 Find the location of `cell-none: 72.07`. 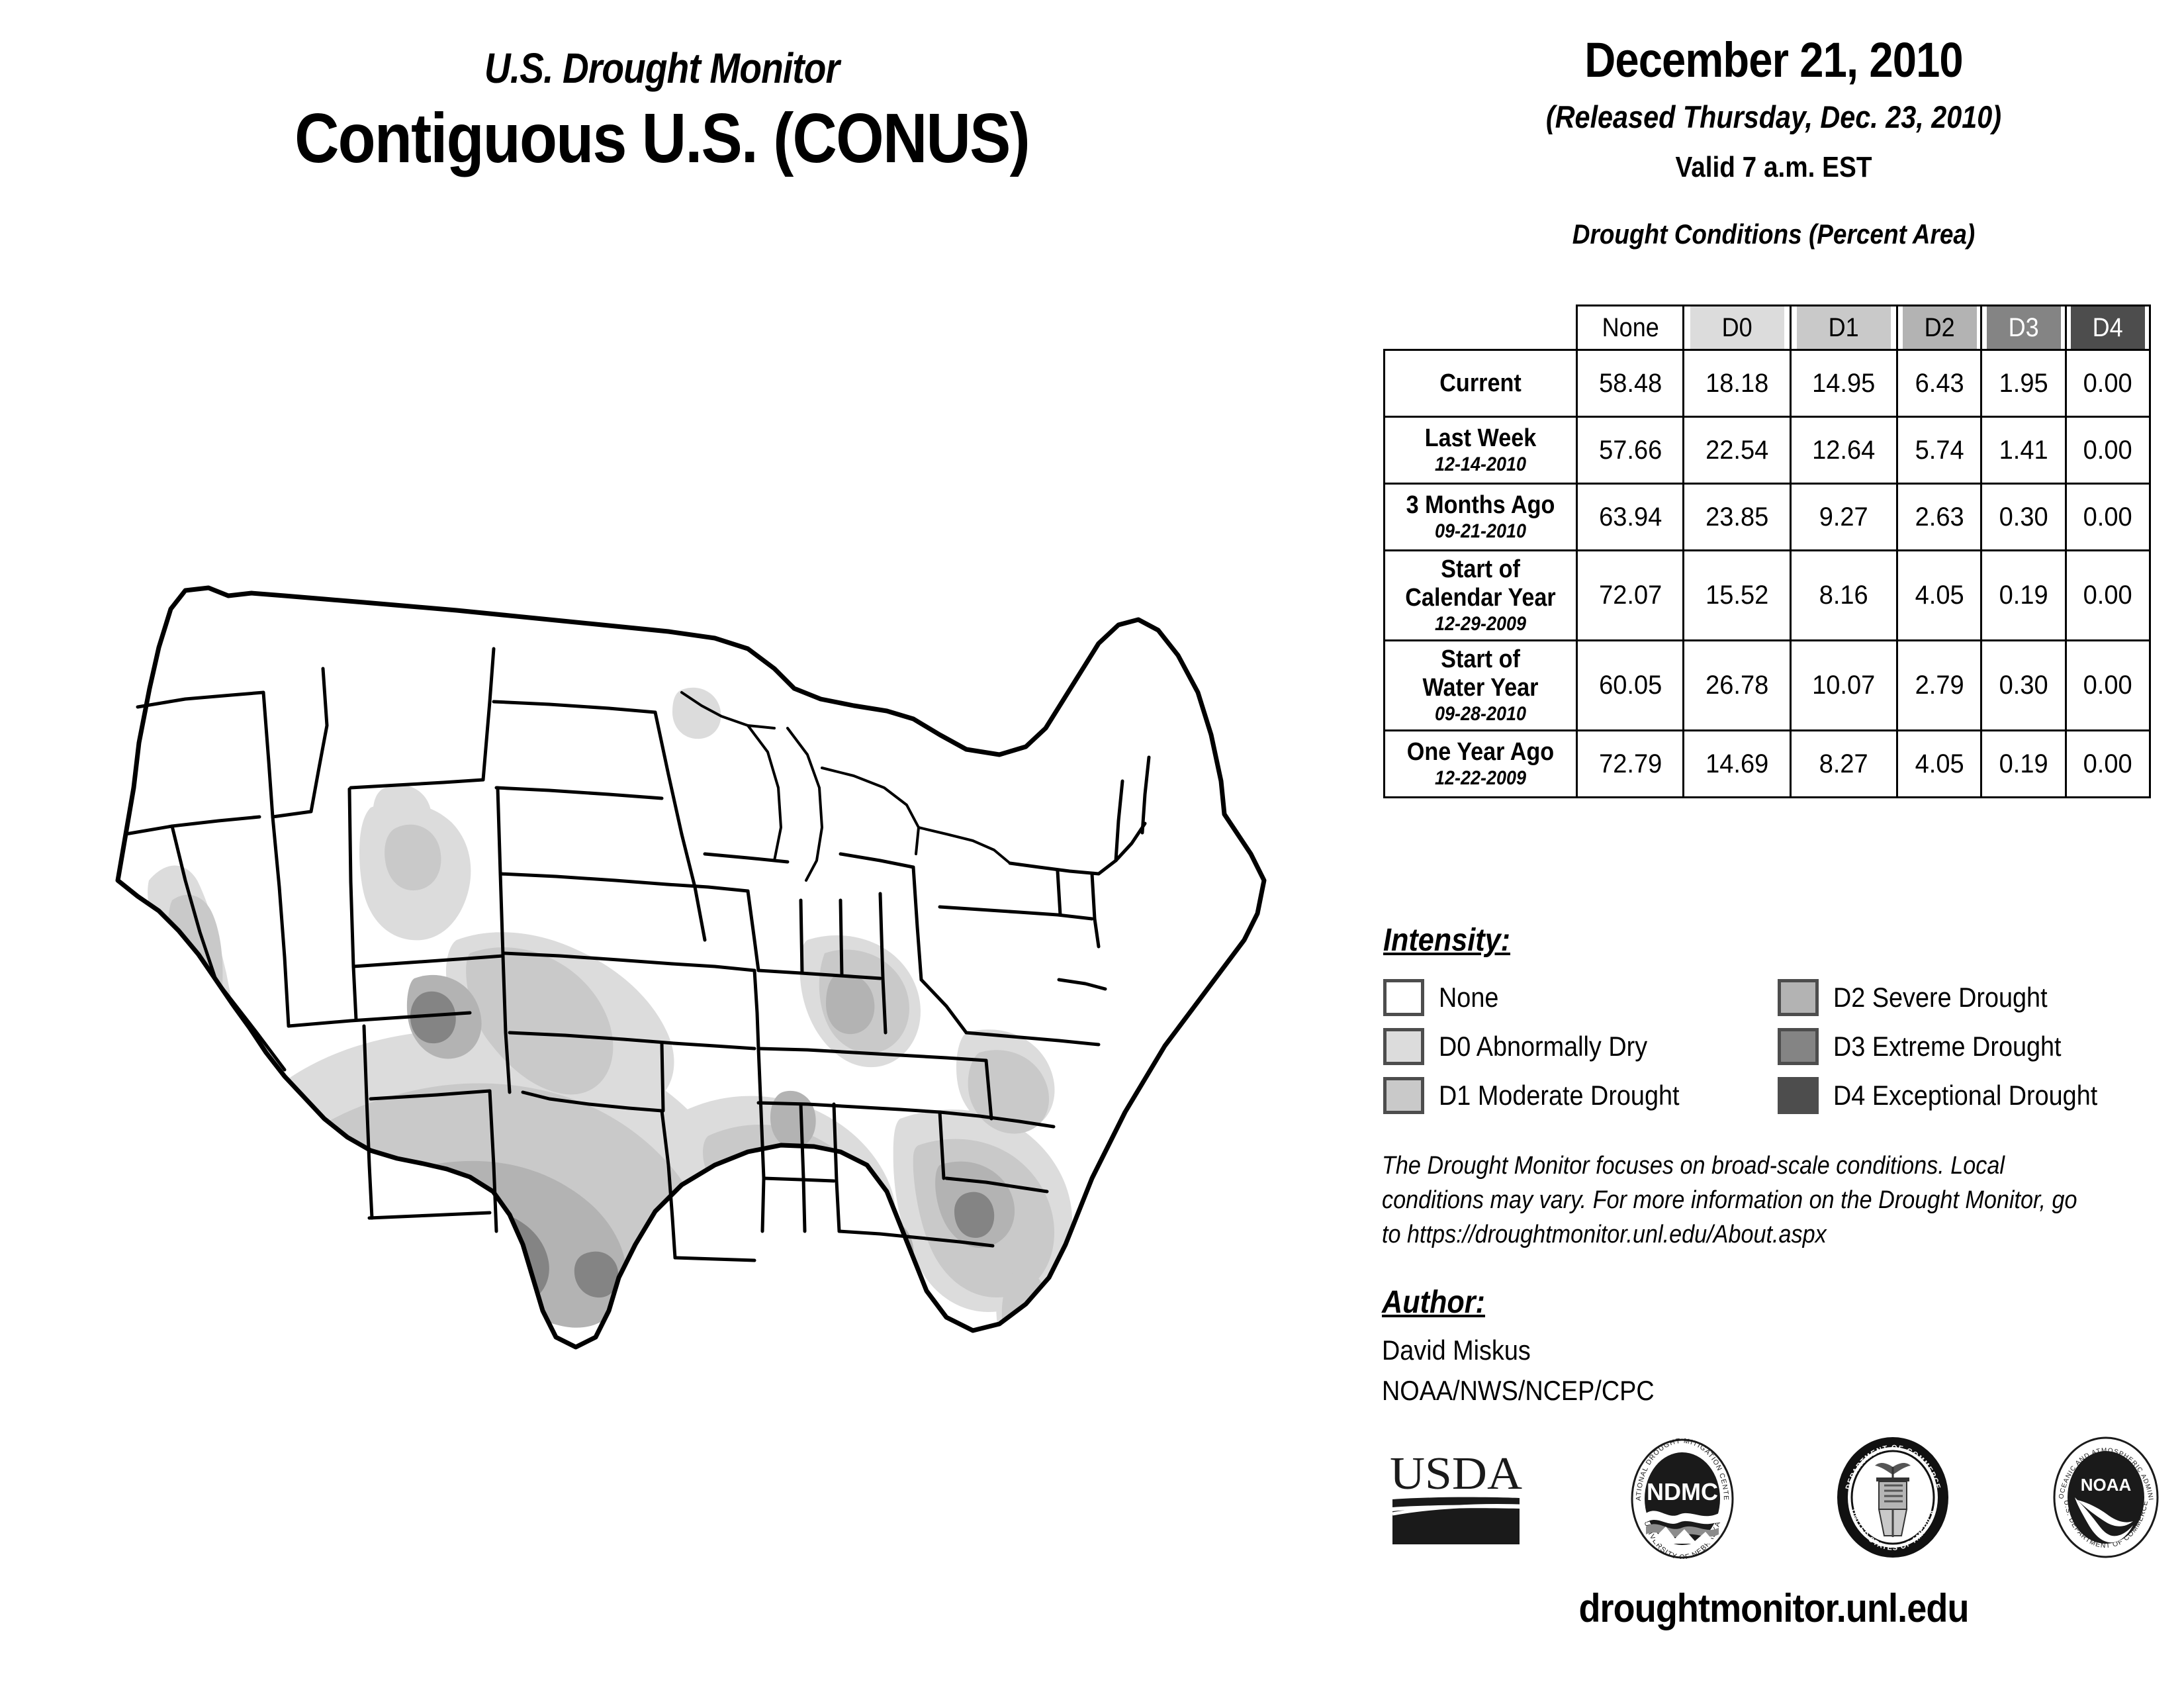

cell-none: 72.07 is located at coordinates (1630, 595).